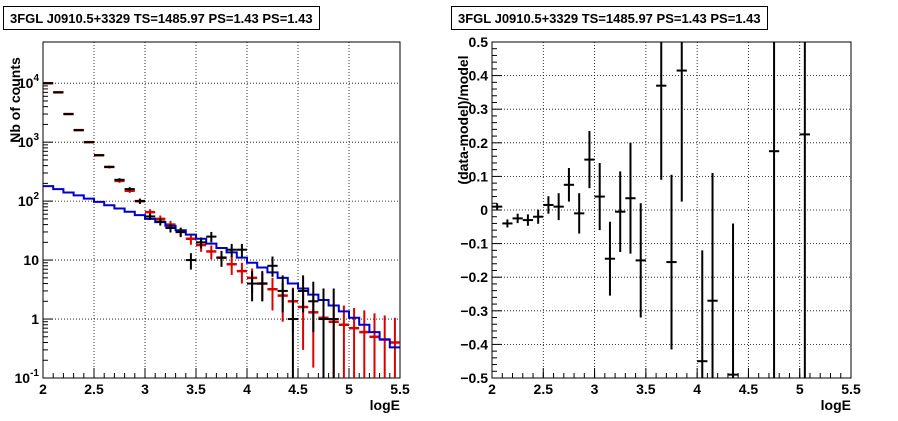 The image size is (898, 421). What do you see at coordinates (479, 109) in the screenshot?
I see `y-tick-label: 0.3` at bounding box center [479, 109].